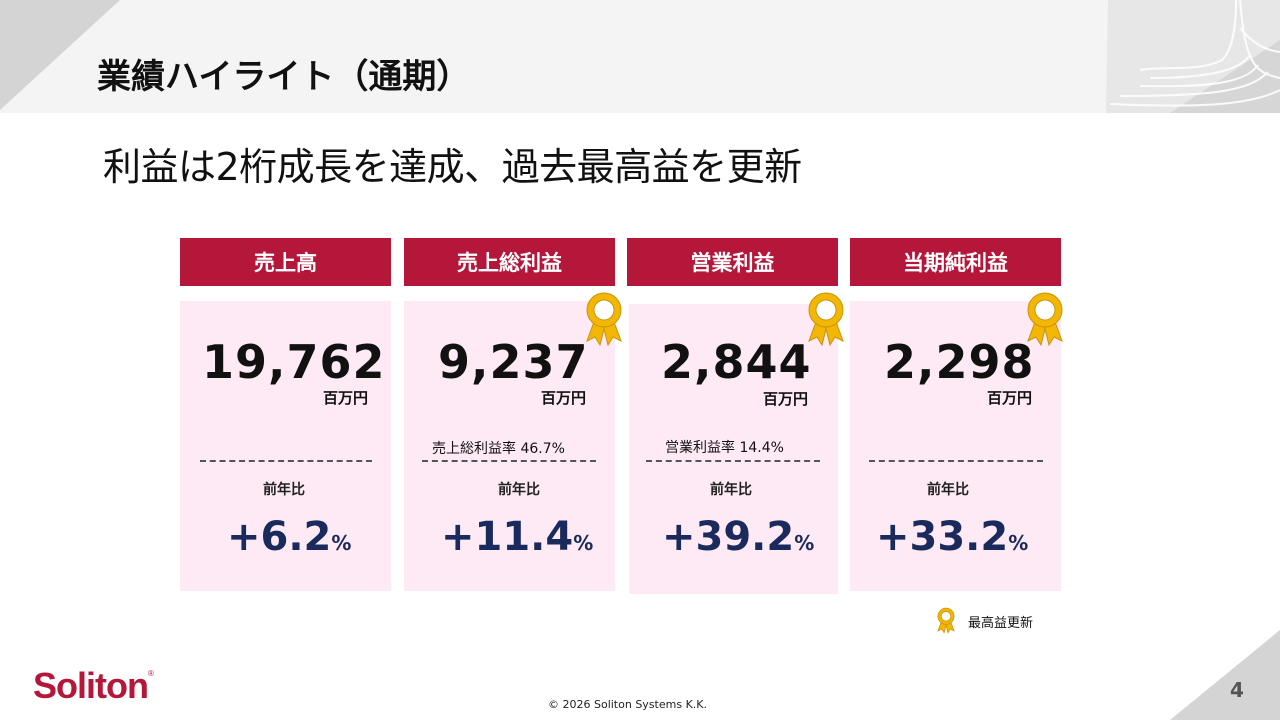 This screenshot has height=720, width=1280. I want to click on yoy-value: +6.2%, so click(289, 537).